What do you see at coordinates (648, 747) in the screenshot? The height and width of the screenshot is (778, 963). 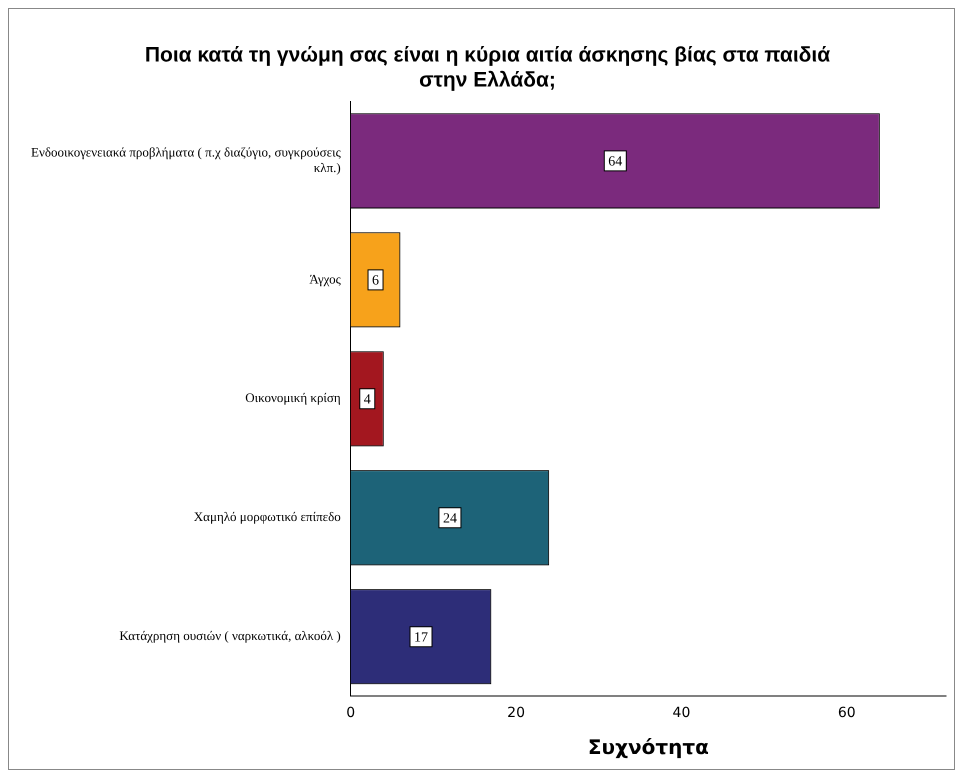 I see `x-axis-title: Συχνότητα` at bounding box center [648, 747].